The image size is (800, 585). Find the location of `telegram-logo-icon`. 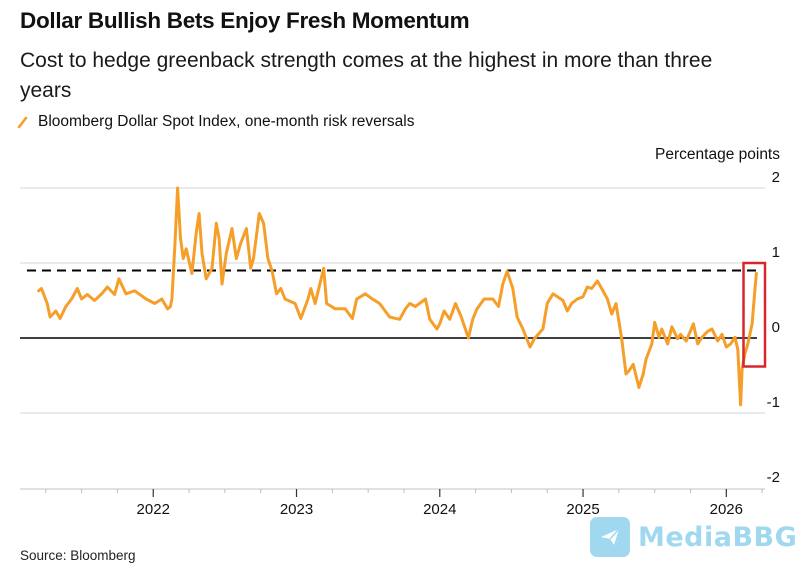

telegram-logo-icon is located at coordinates (610, 537).